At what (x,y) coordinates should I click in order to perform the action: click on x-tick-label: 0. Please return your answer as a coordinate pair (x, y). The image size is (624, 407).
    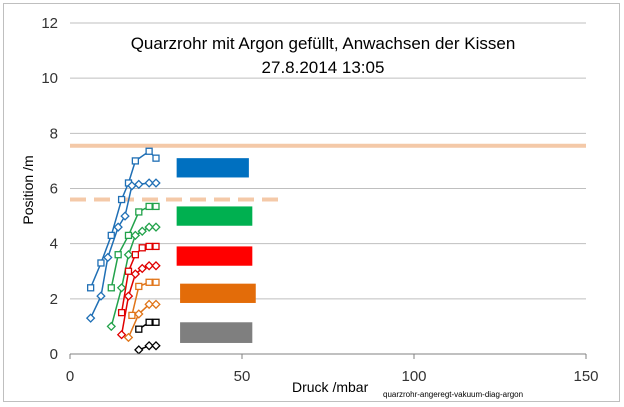
    Looking at the image, I should click on (70, 376).